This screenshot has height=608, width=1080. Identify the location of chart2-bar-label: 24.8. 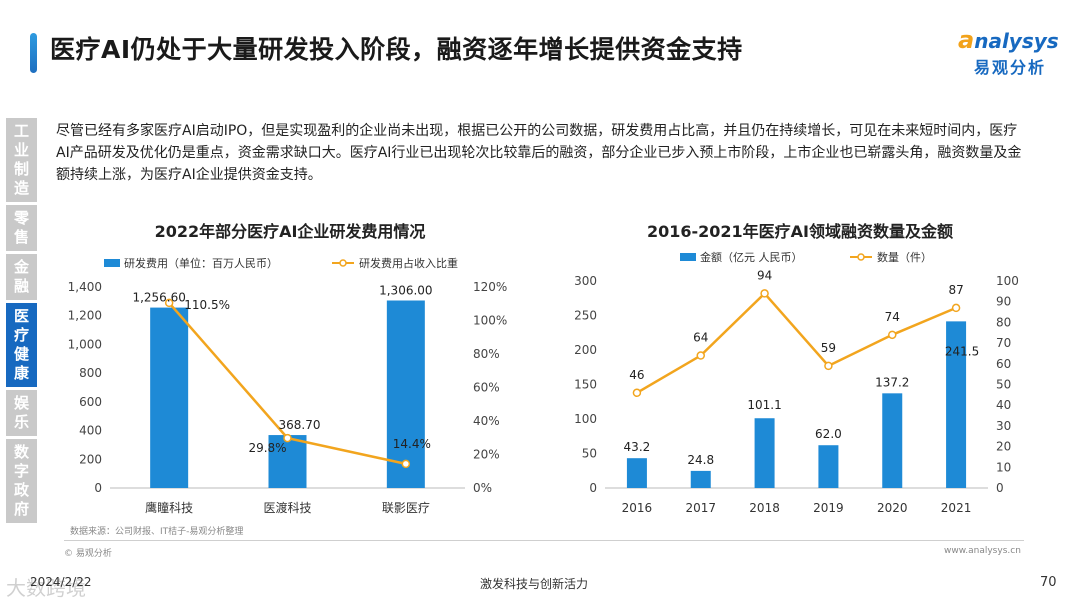
(700, 460).